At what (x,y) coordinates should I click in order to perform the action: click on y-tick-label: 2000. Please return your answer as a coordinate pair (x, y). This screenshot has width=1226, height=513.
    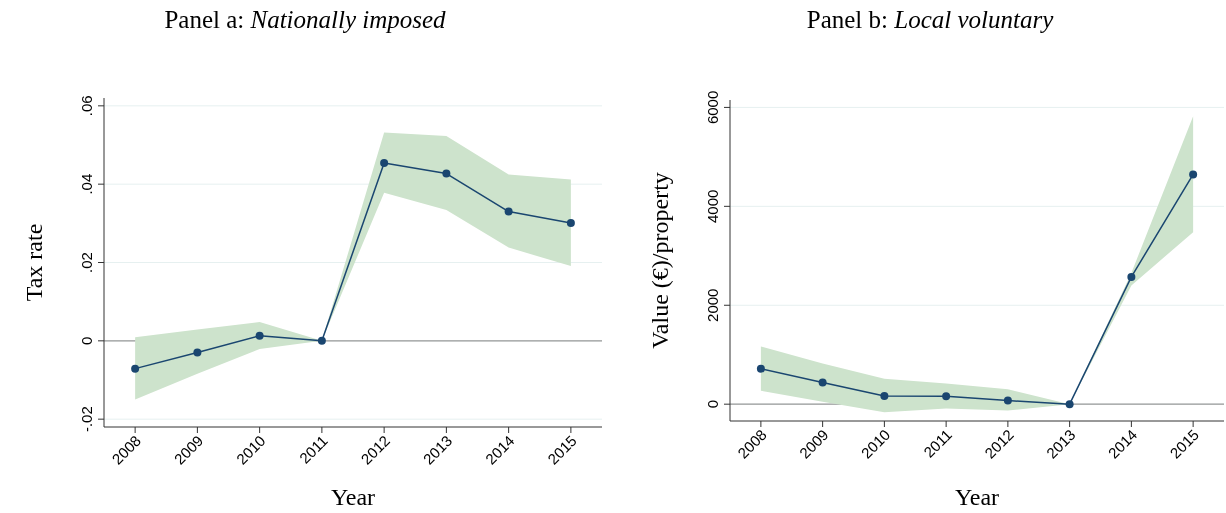
    Looking at the image, I should click on (712, 305).